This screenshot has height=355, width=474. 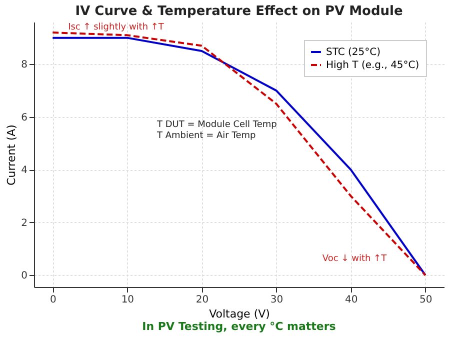 I want to click on x-tick-label: 40, so click(x=351, y=300).